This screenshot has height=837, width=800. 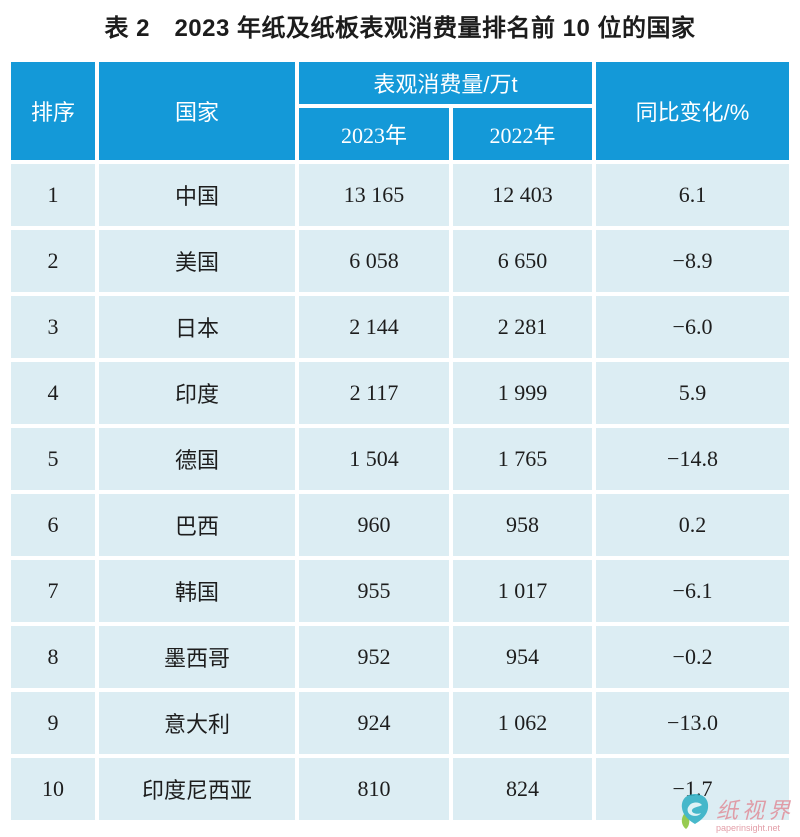 What do you see at coordinates (197, 195) in the screenshot?
I see `country-cell: 中国` at bounding box center [197, 195].